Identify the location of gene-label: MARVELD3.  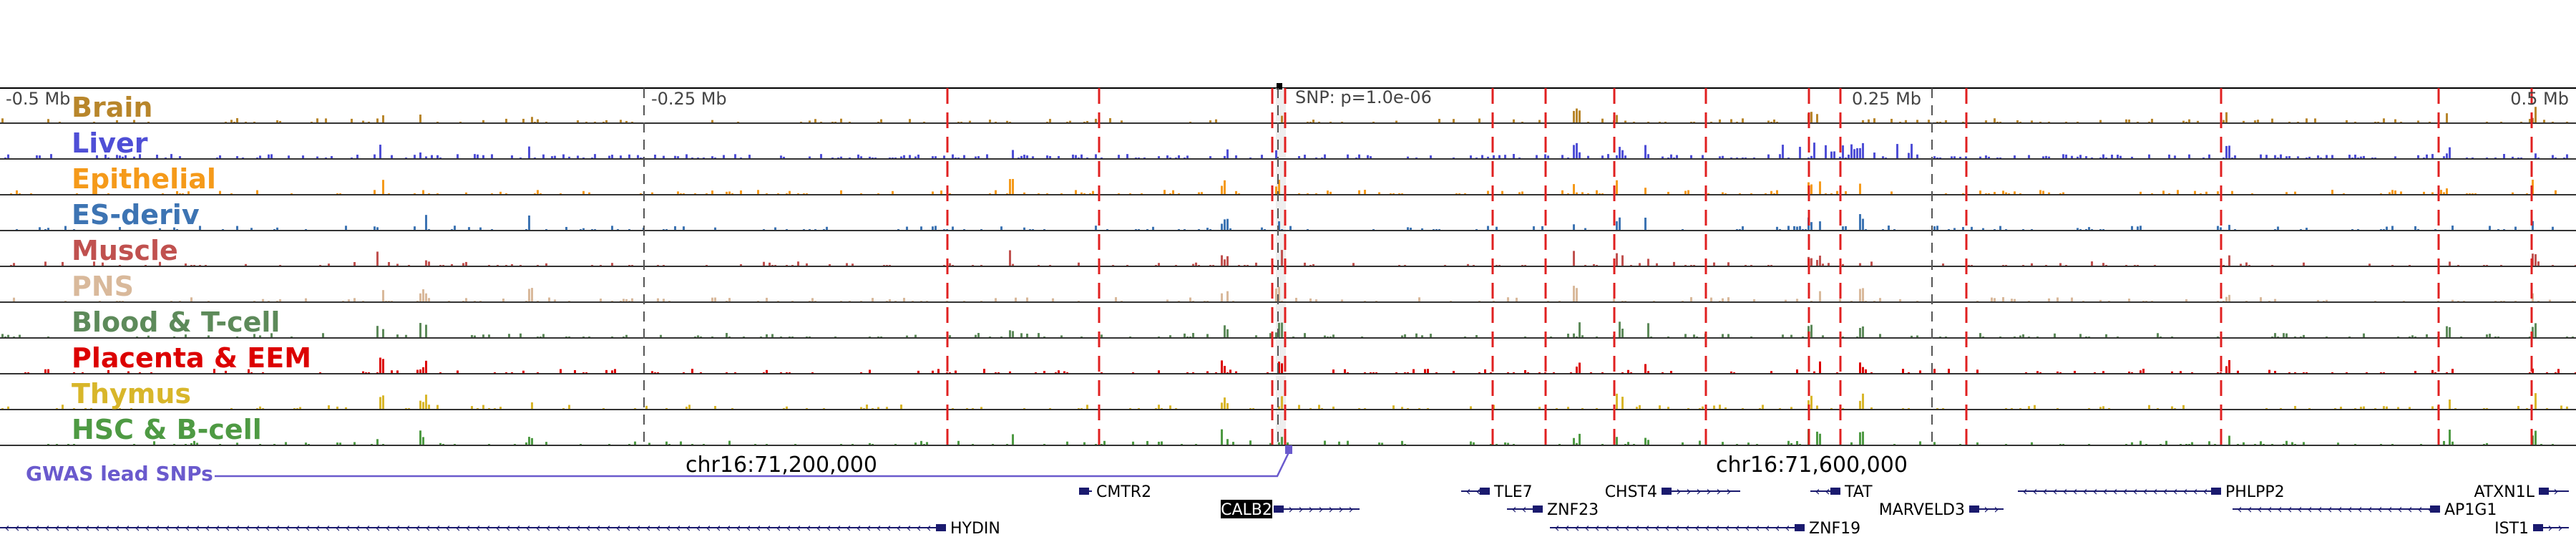
(1922, 510).